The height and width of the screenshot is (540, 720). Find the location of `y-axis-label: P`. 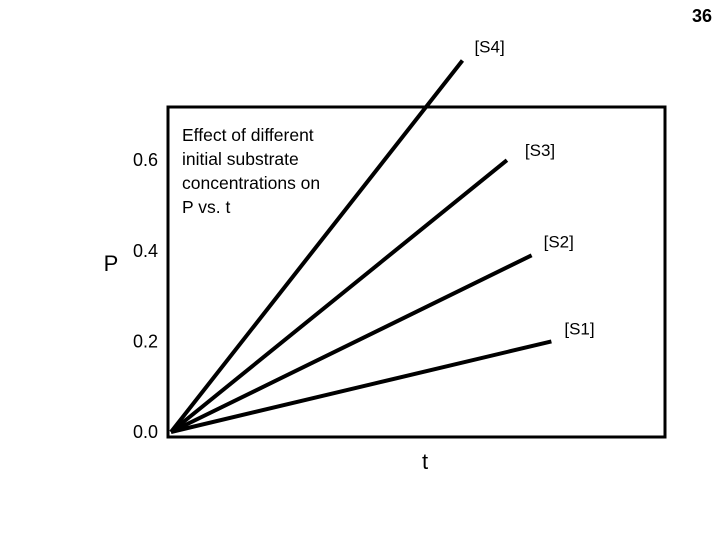

y-axis-label: P is located at coordinates (111, 263).